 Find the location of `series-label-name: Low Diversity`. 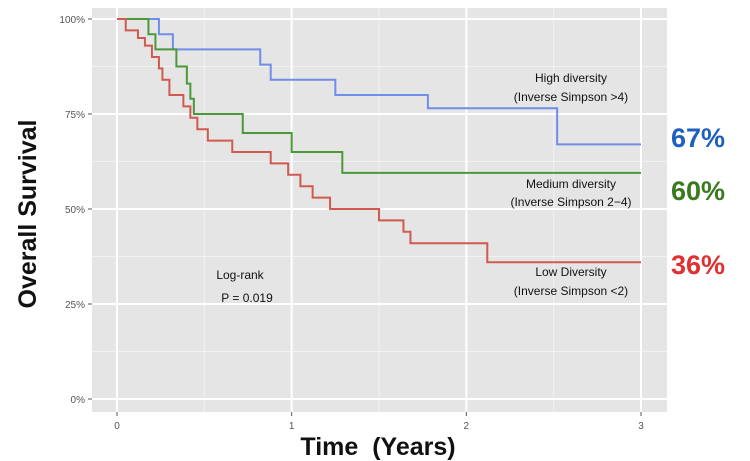

series-label-name: Low Diversity is located at coordinates (570, 272).